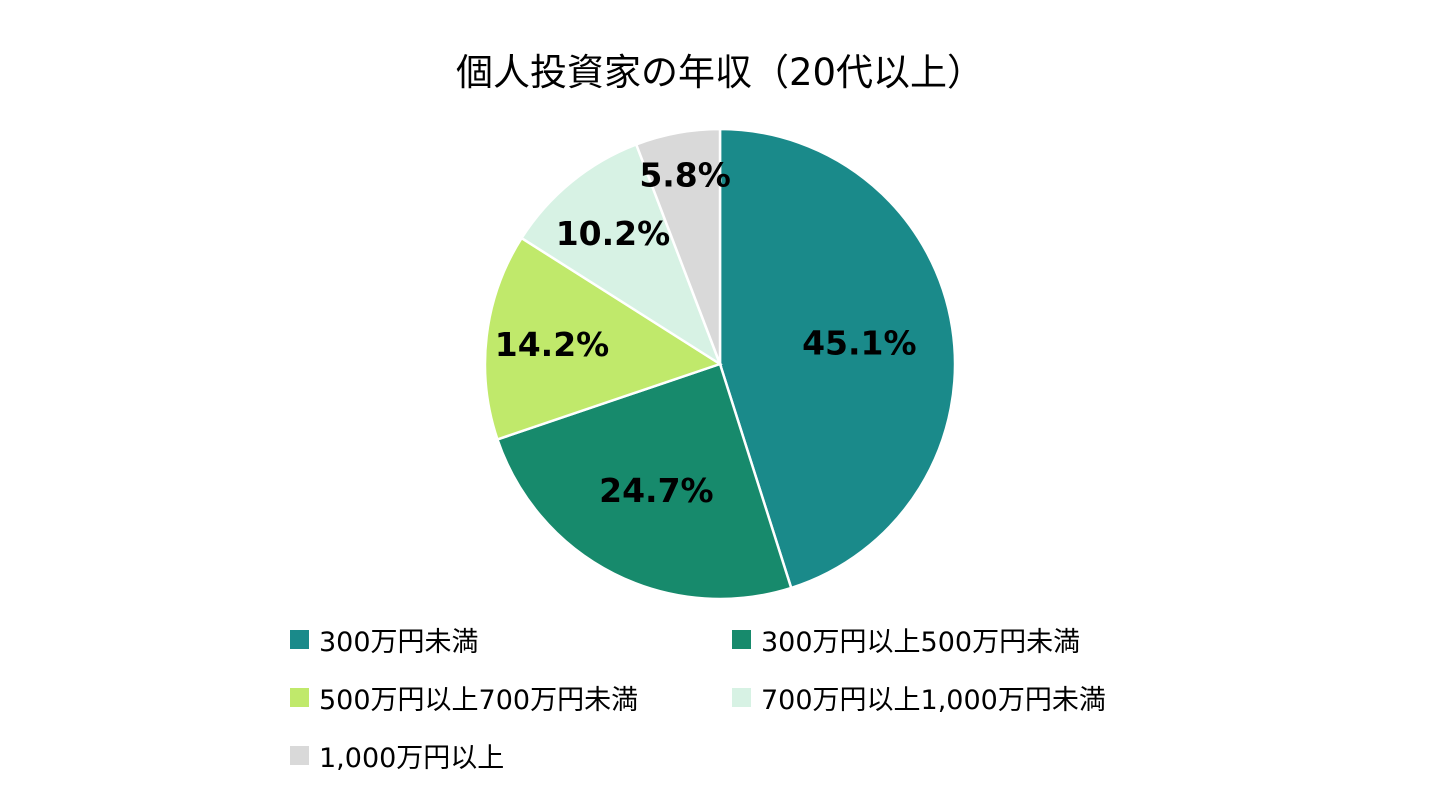 Image resolution: width=1440 pixels, height=810 pixels. Describe the element at coordinates (933, 700) in the screenshot. I see `legend-label: 700万円以上1,000万円未満` at that location.